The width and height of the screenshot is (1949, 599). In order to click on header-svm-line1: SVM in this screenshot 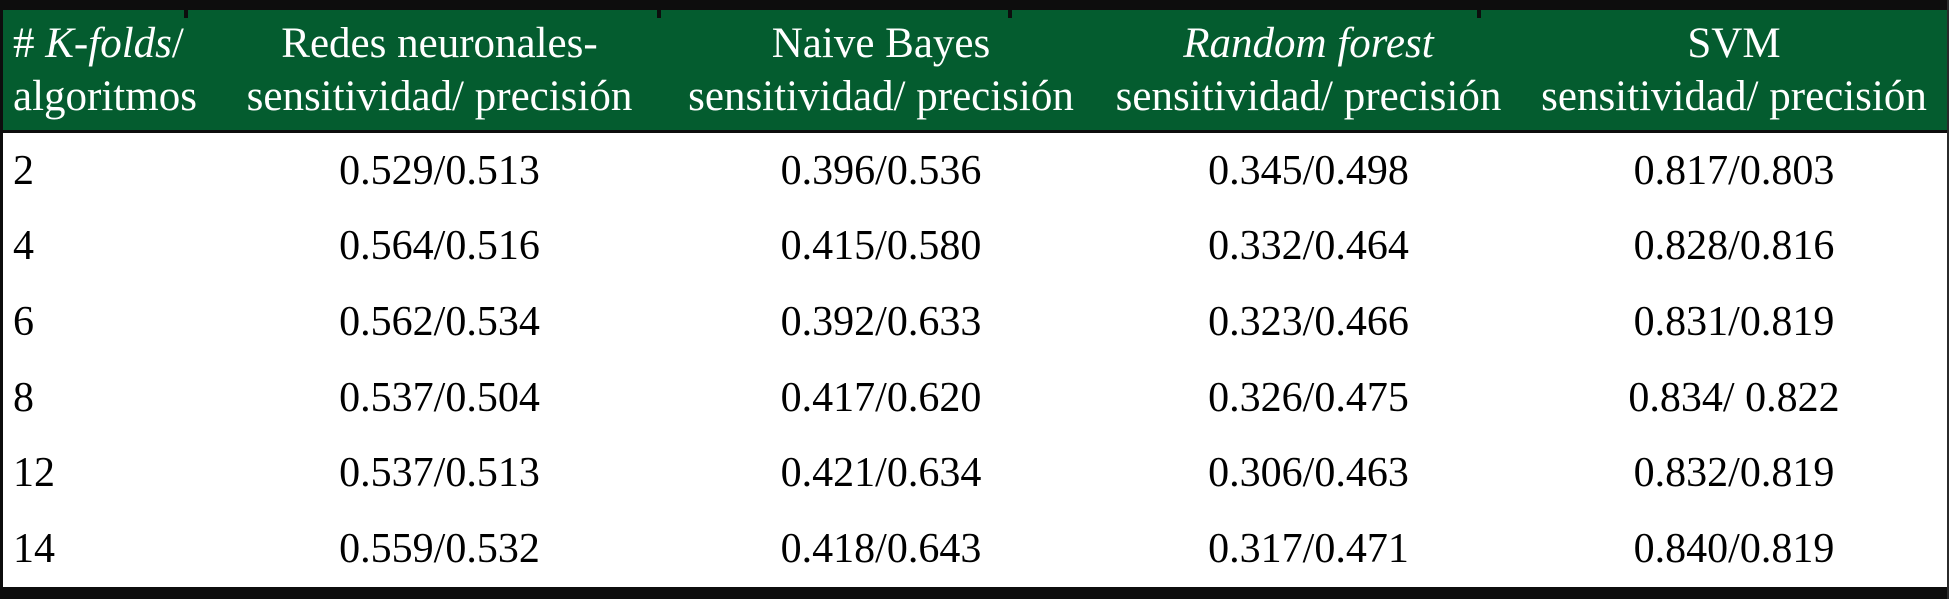, I will do `click(1734, 43)`.